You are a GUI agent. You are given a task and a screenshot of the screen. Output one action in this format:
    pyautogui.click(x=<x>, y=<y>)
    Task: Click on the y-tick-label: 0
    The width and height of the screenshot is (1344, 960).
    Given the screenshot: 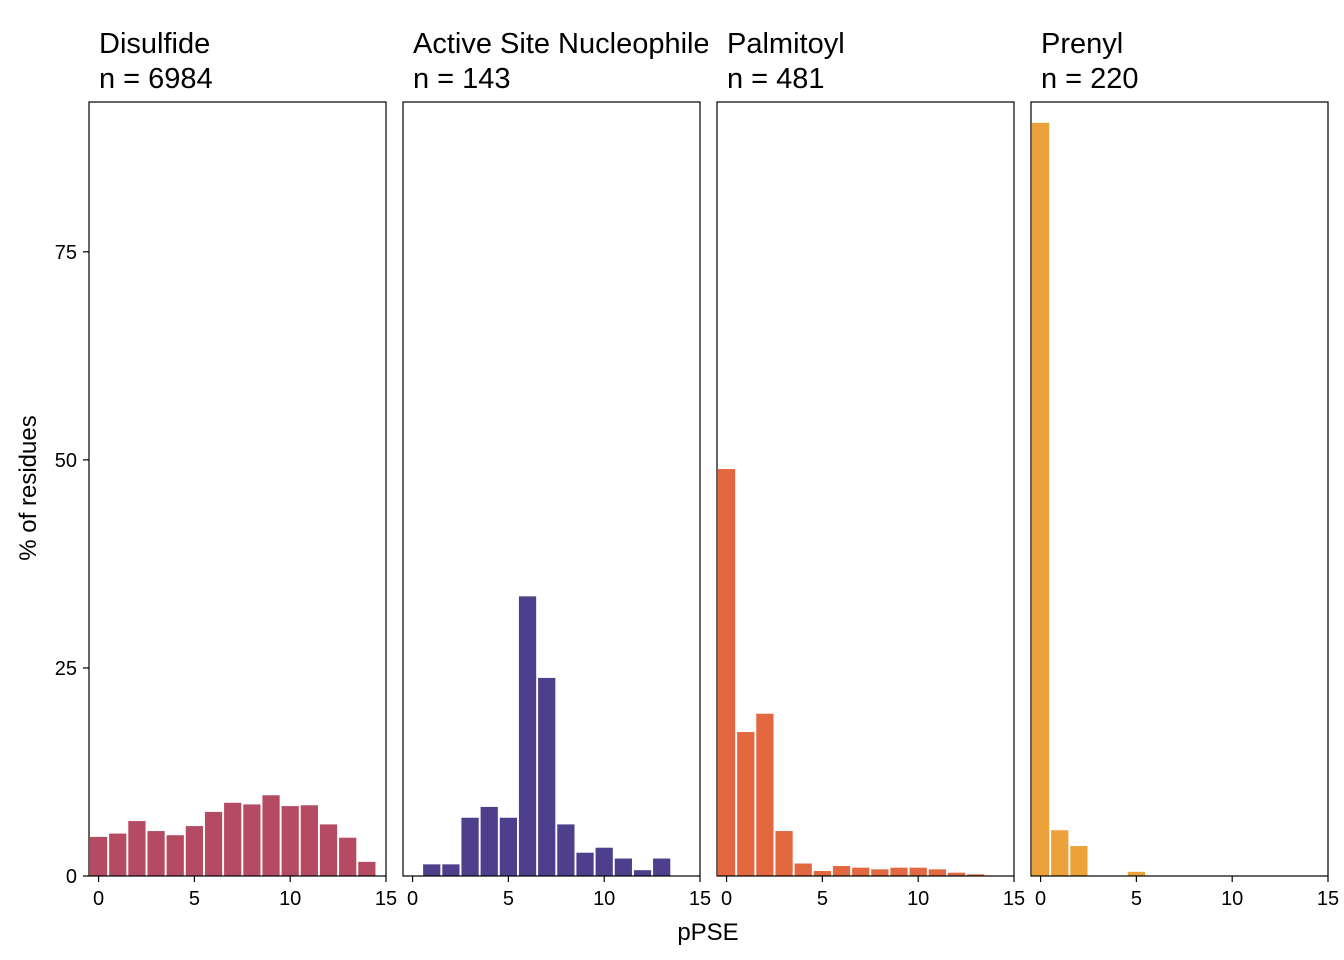 What is the action you would take?
    pyautogui.click(x=71, y=877)
    